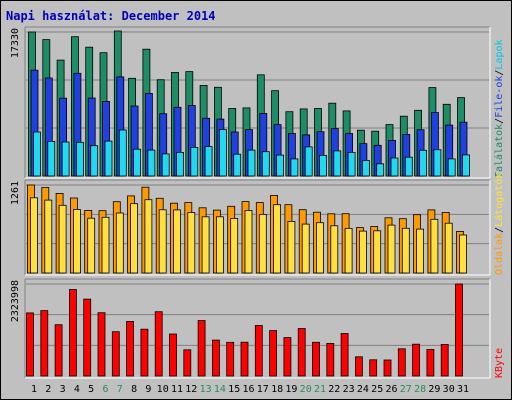 The image size is (512, 400). I want to click on x-tick-label-7: 7, so click(120, 389).